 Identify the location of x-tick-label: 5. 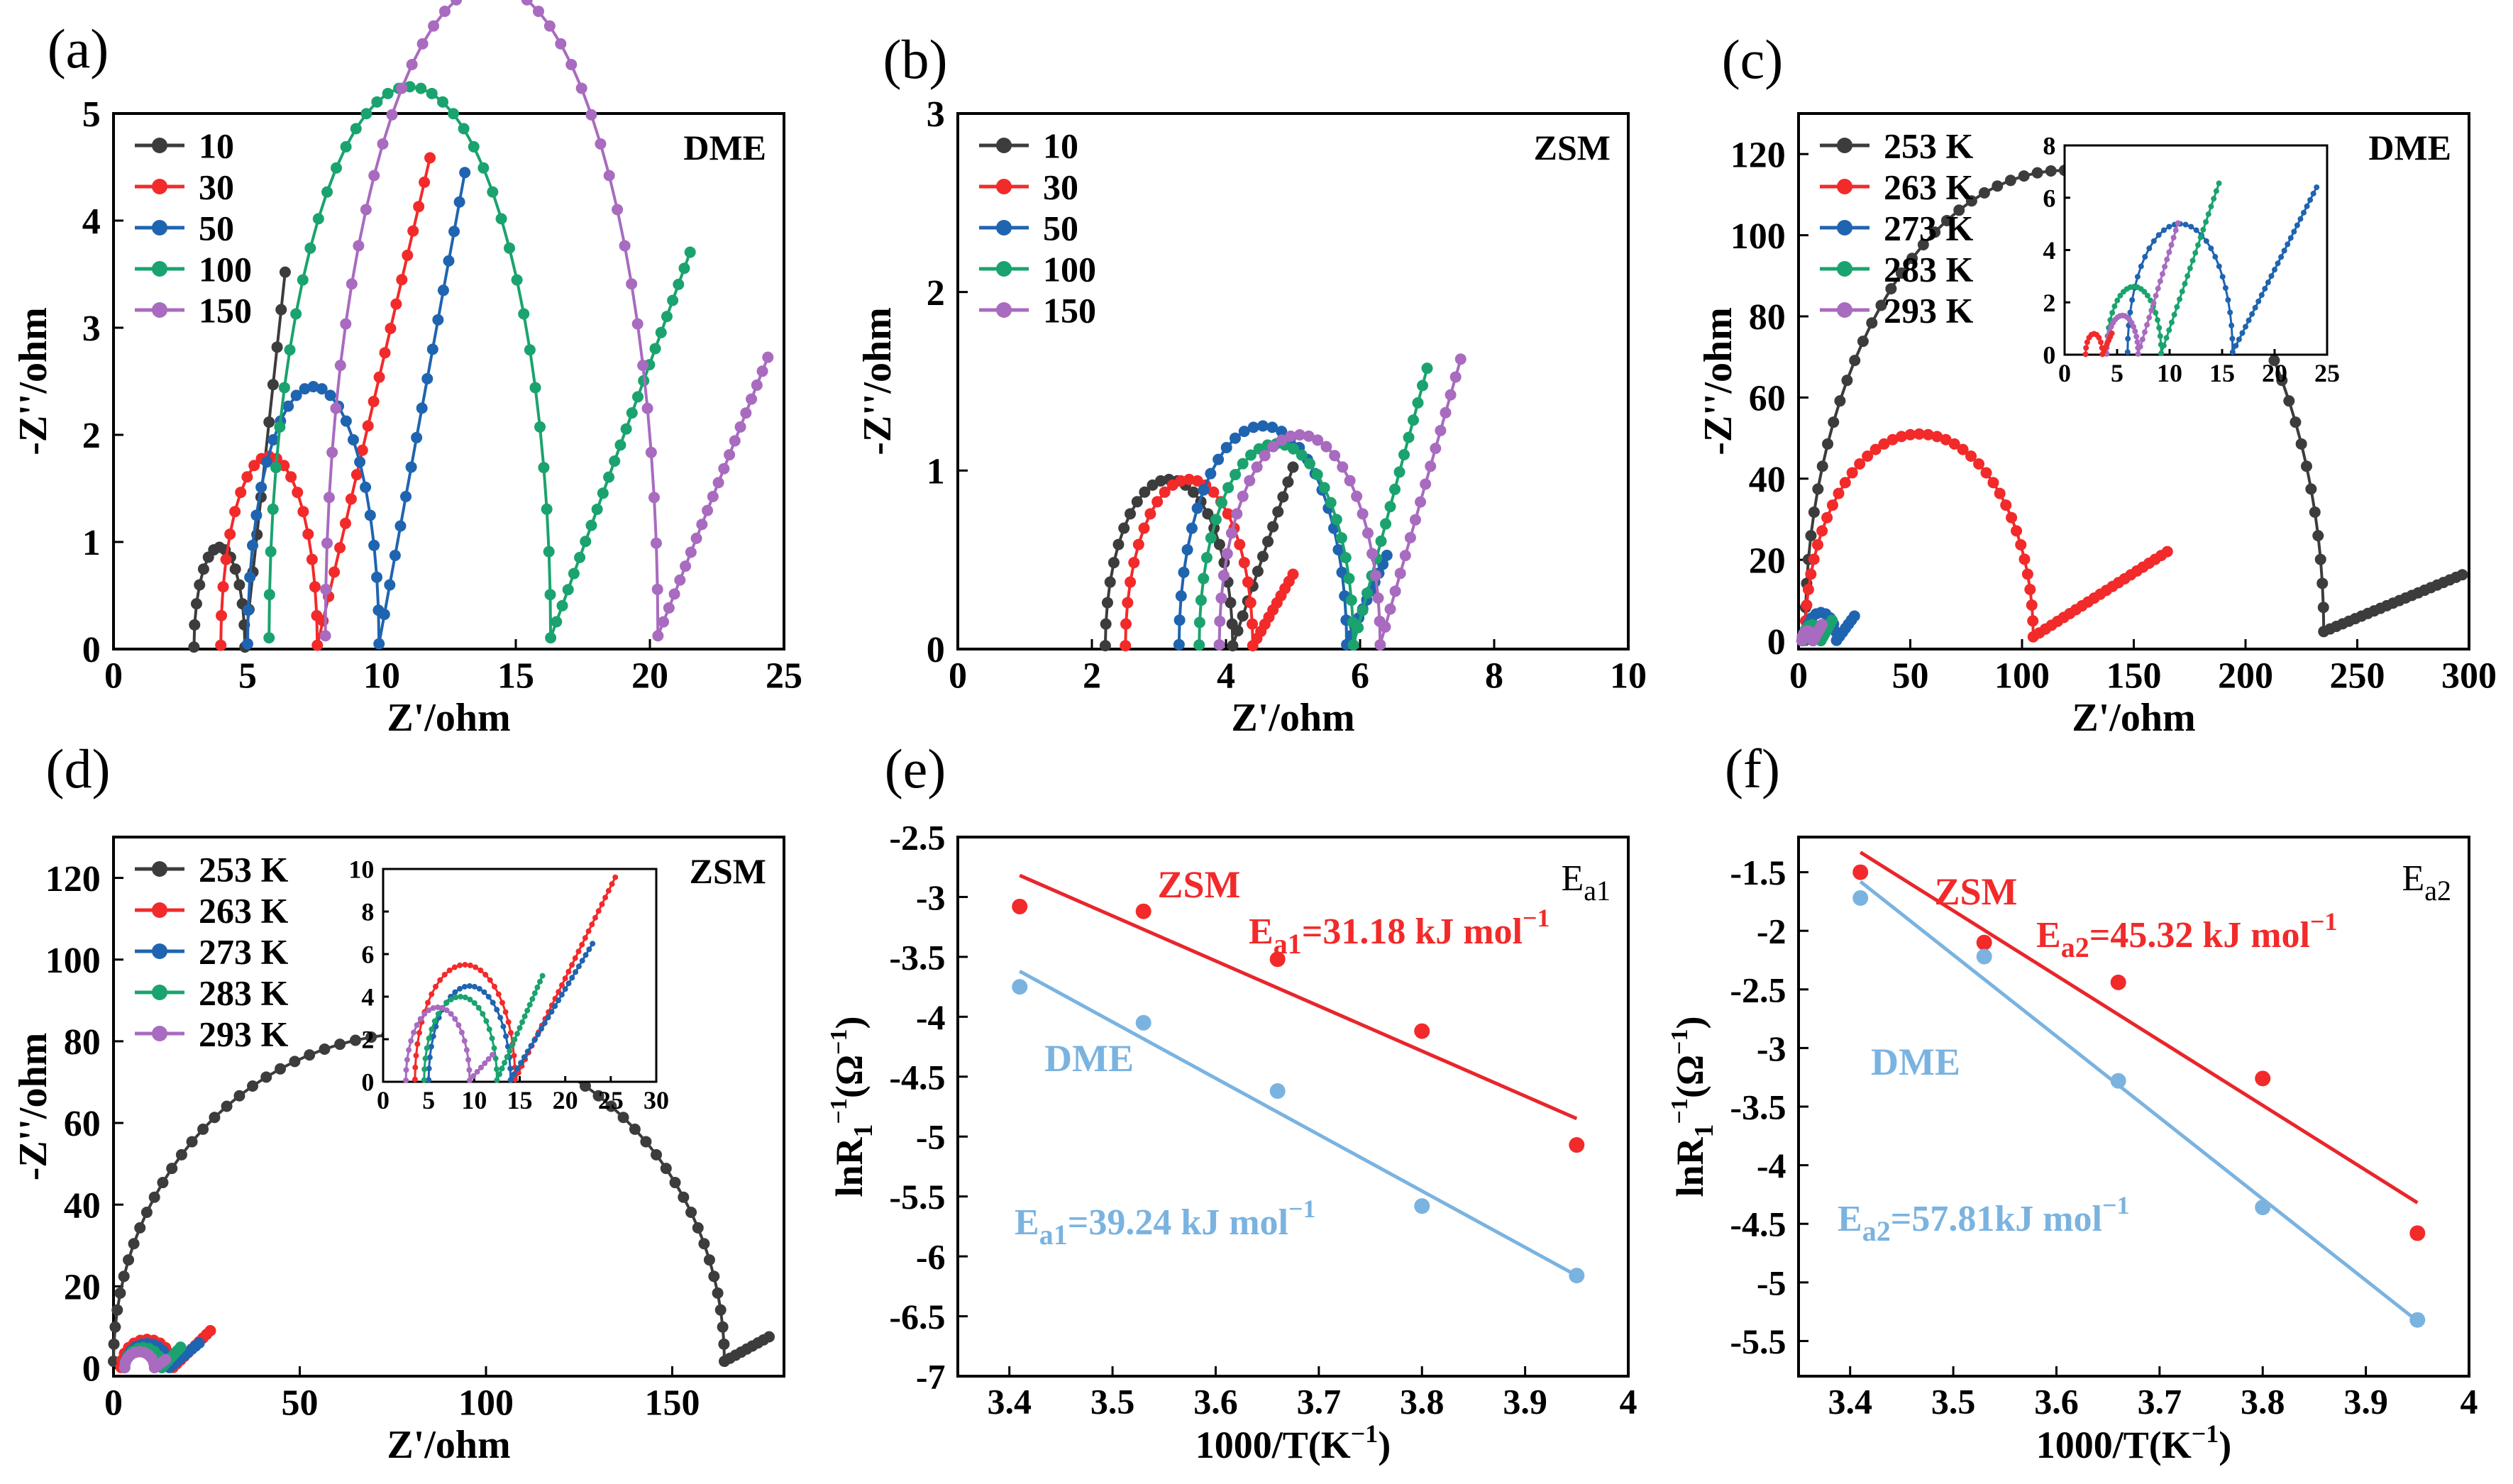
(2117, 373).